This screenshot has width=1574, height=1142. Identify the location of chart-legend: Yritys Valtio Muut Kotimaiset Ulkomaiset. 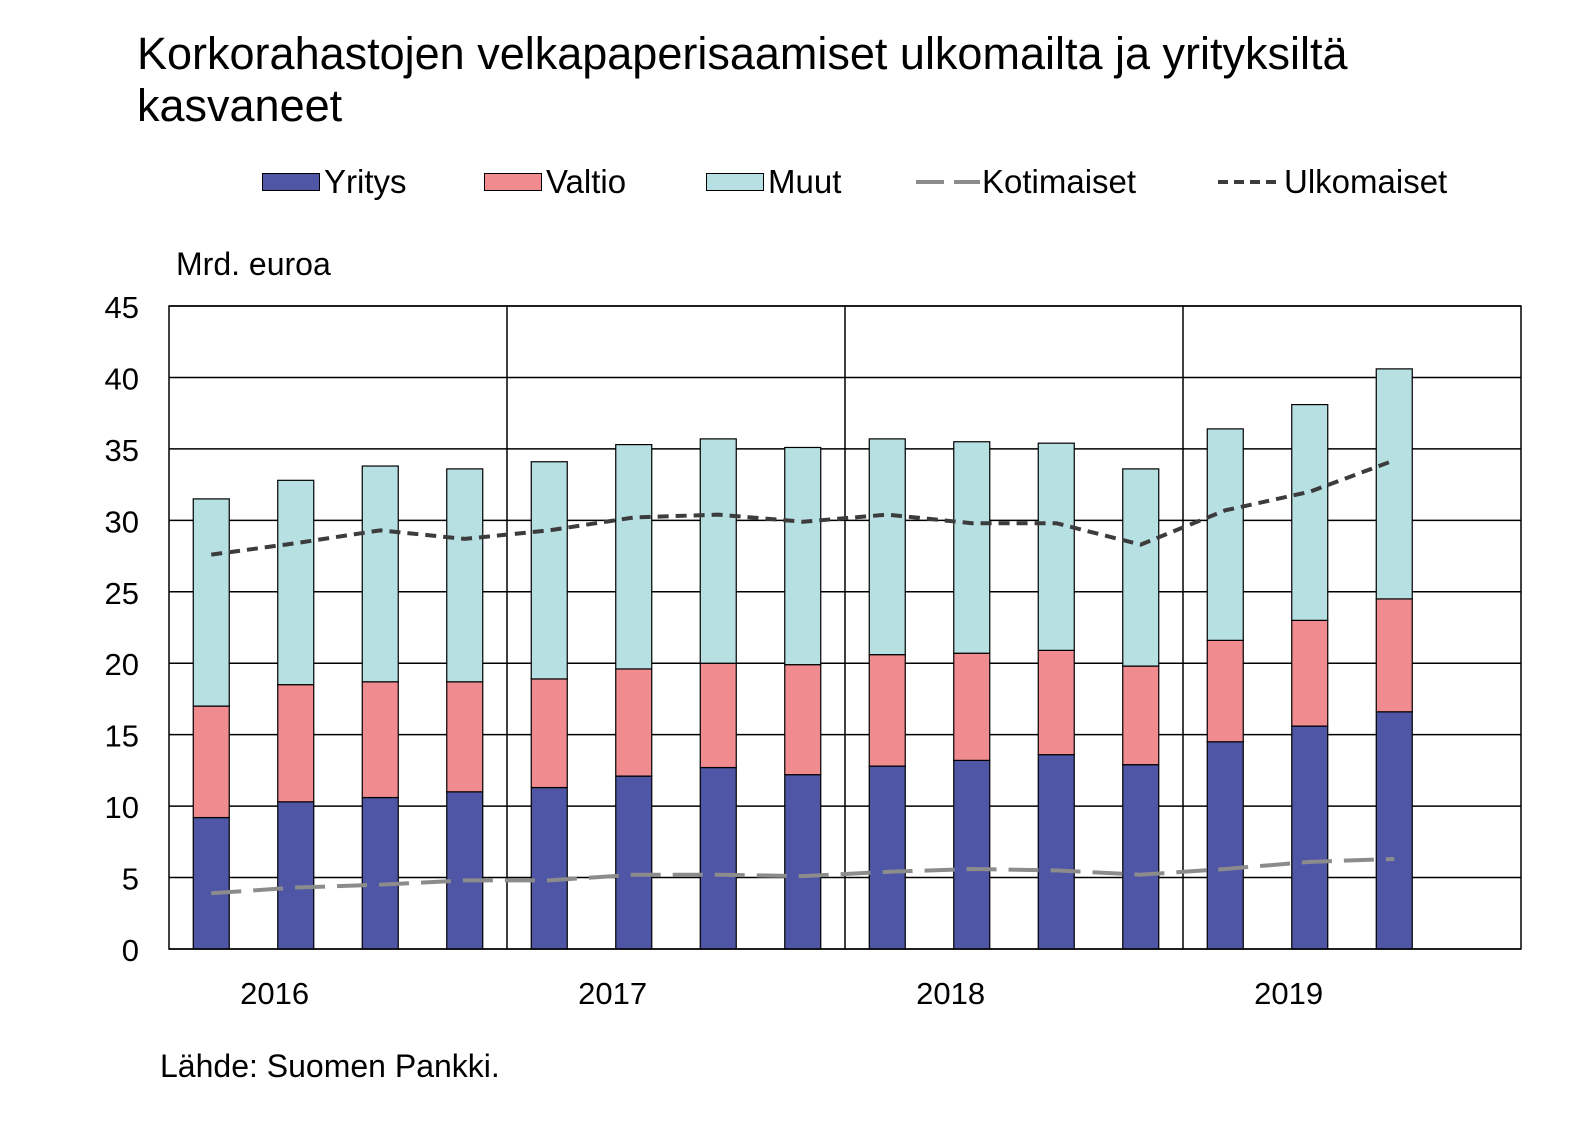
(787, 182).